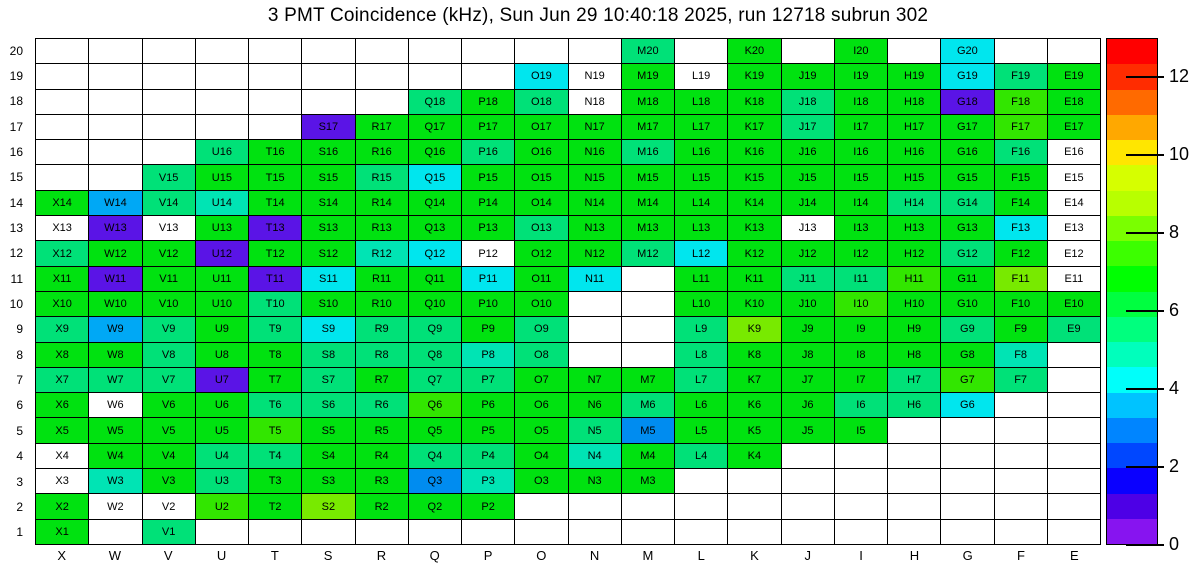 This screenshot has height=572, width=1196. What do you see at coordinates (434, 379) in the screenshot?
I see `grid-cell: Q7` at bounding box center [434, 379].